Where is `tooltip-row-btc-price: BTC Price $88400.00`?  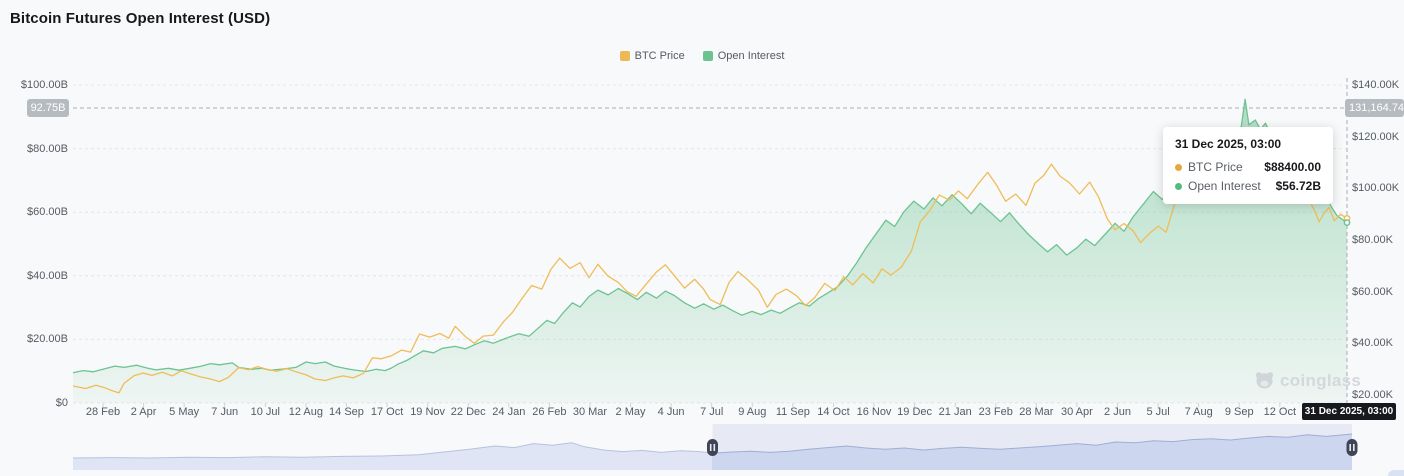
tooltip-row-btc-price: BTC Price $88400.00 is located at coordinates (1248, 167).